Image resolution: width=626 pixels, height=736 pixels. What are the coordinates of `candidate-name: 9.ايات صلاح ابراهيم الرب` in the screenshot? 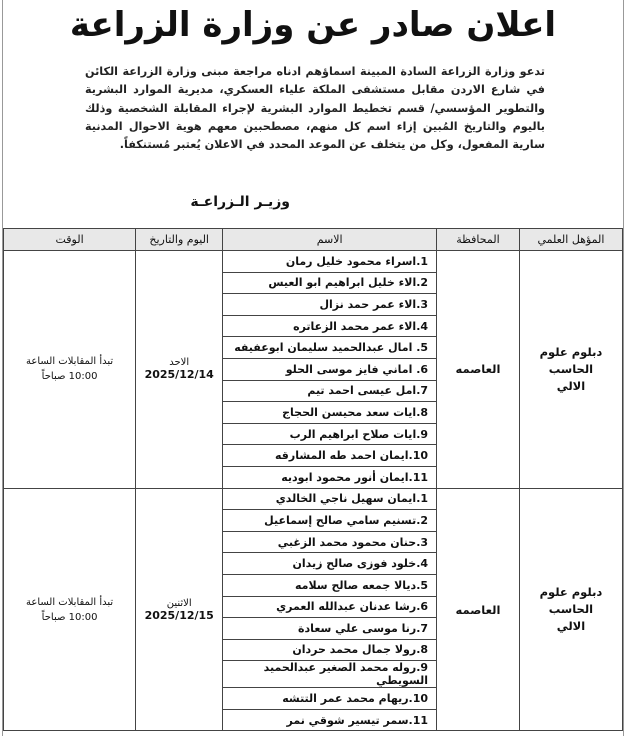 It's located at (330, 434).